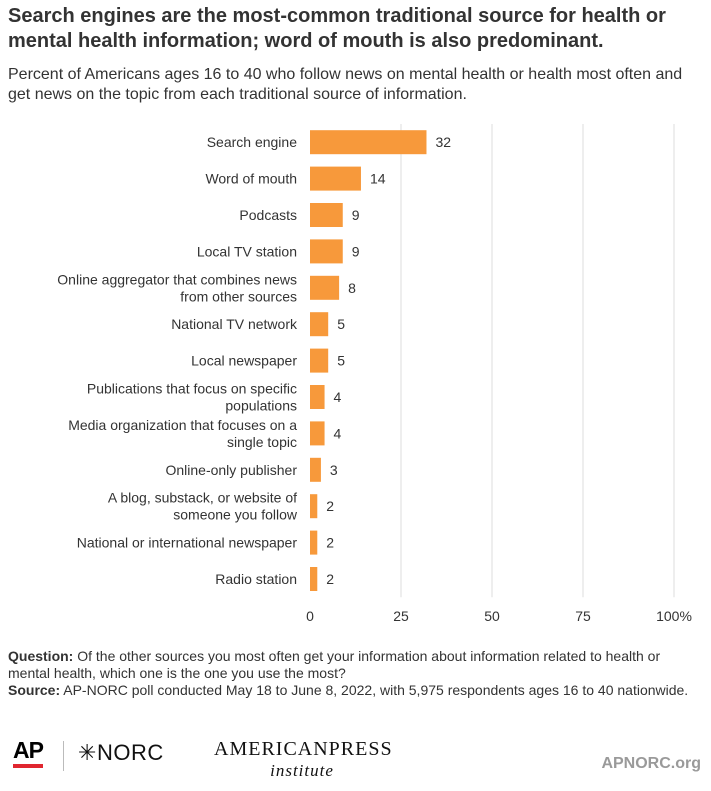 This screenshot has height=791, width=711. Describe the element at coordinates (368, 360) in the screenshot. I see `bars` at that location.